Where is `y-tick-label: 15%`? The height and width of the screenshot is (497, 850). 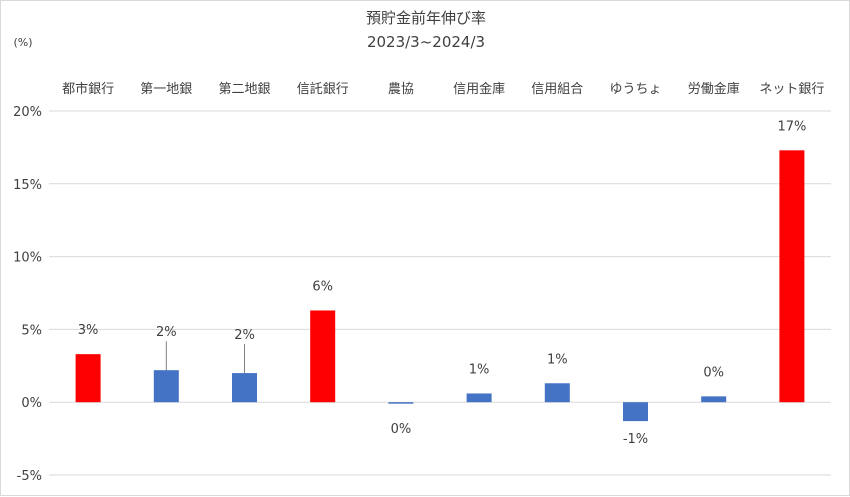 y-tick-label: 15% is located at coordinates (27, 185).